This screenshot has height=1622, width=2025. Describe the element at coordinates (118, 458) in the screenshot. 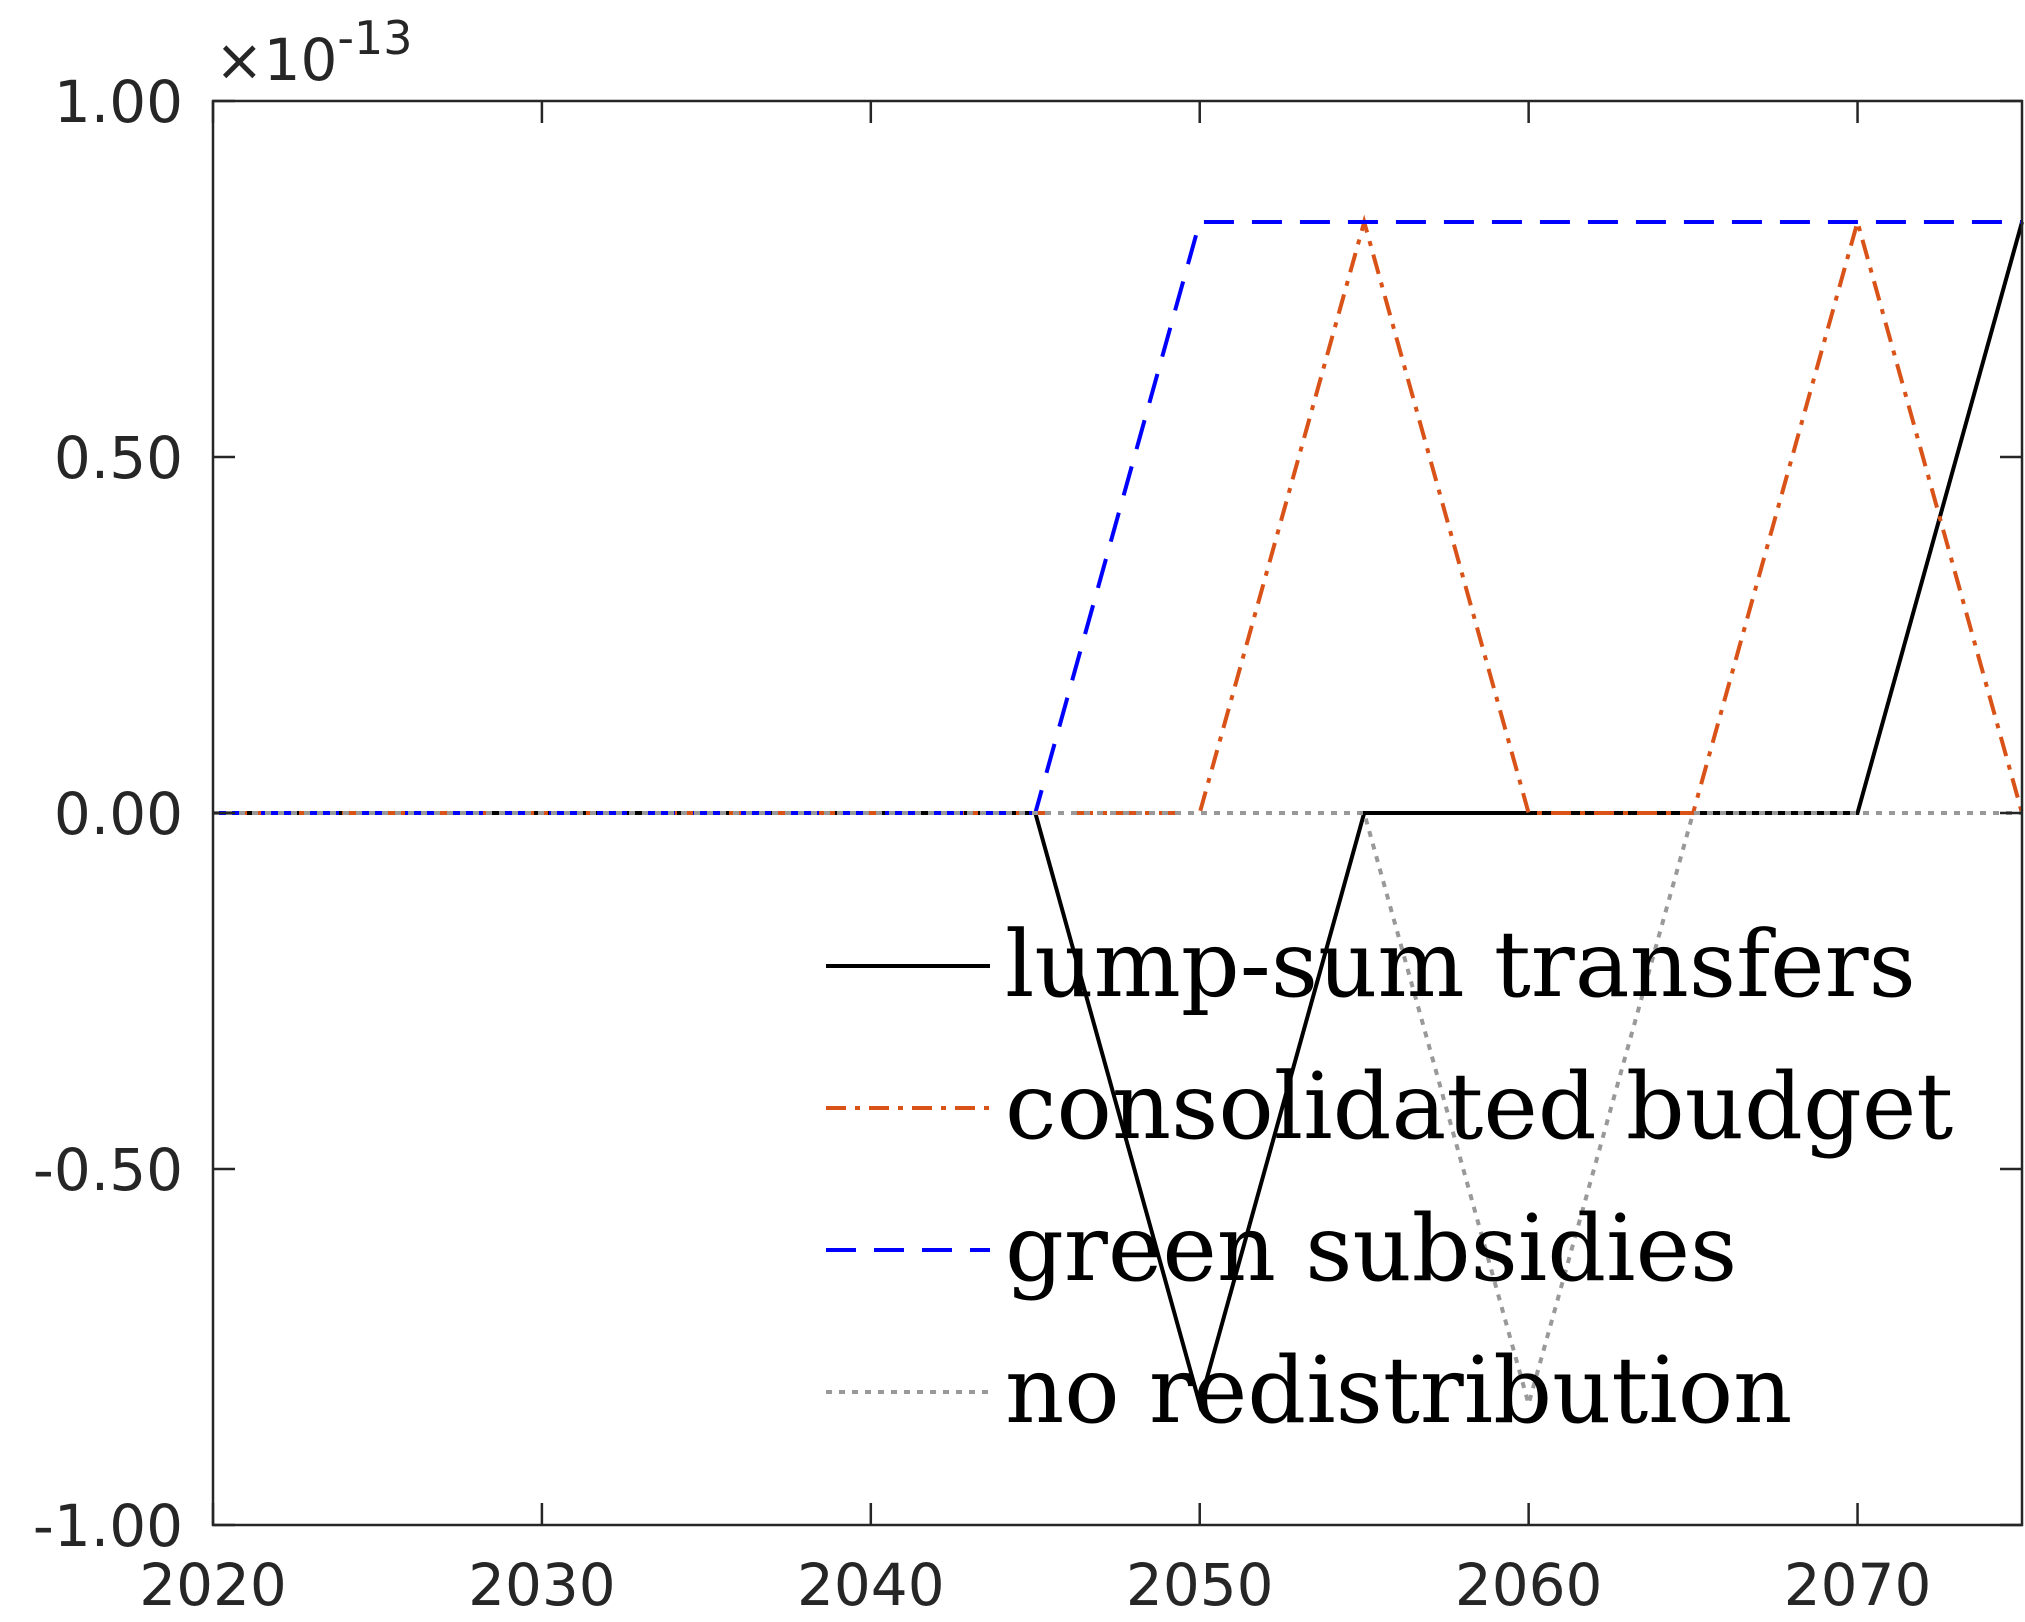

I see `y-tick-label: 0.50` at that location.